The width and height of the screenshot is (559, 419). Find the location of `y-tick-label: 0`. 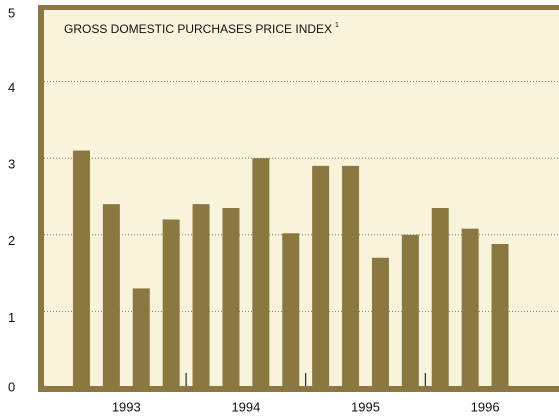

y-tick-label: 0 is located at coordinates (11, 386).